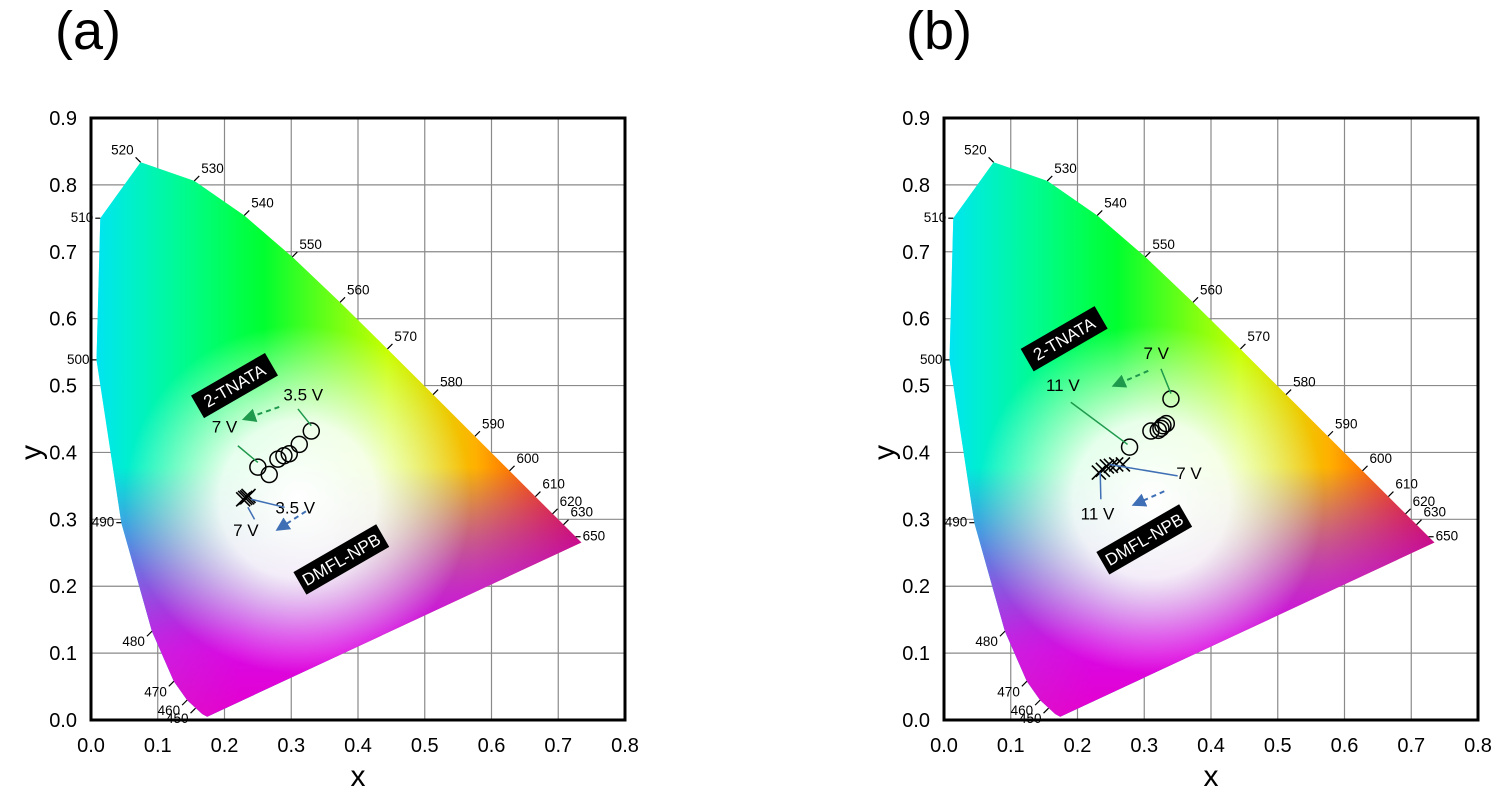 The image size is (1500, 792). What do you see at coordinates (956, 522) in the screenshot?
I see `wavelength-label: 490` at bounding box center [956, 522].